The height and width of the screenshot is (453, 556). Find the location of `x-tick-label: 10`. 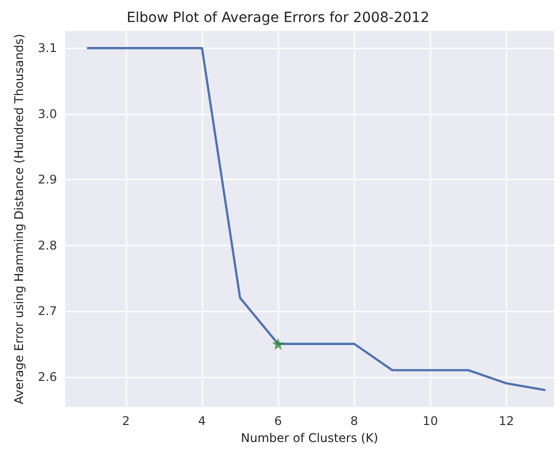

x-tick-label: 10 is located at coordinates (430, 421).